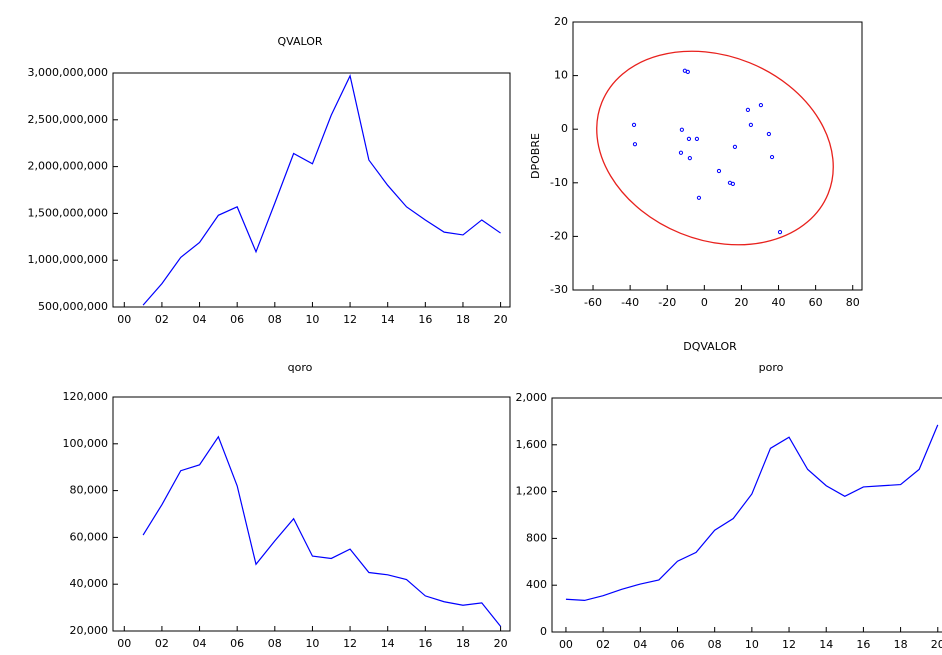 This screenshot has width=942, height=655. Describe the element at coordinates (68, 259) in the screenshot. I see `y-tick-label: 1,000,000,000` at that location.